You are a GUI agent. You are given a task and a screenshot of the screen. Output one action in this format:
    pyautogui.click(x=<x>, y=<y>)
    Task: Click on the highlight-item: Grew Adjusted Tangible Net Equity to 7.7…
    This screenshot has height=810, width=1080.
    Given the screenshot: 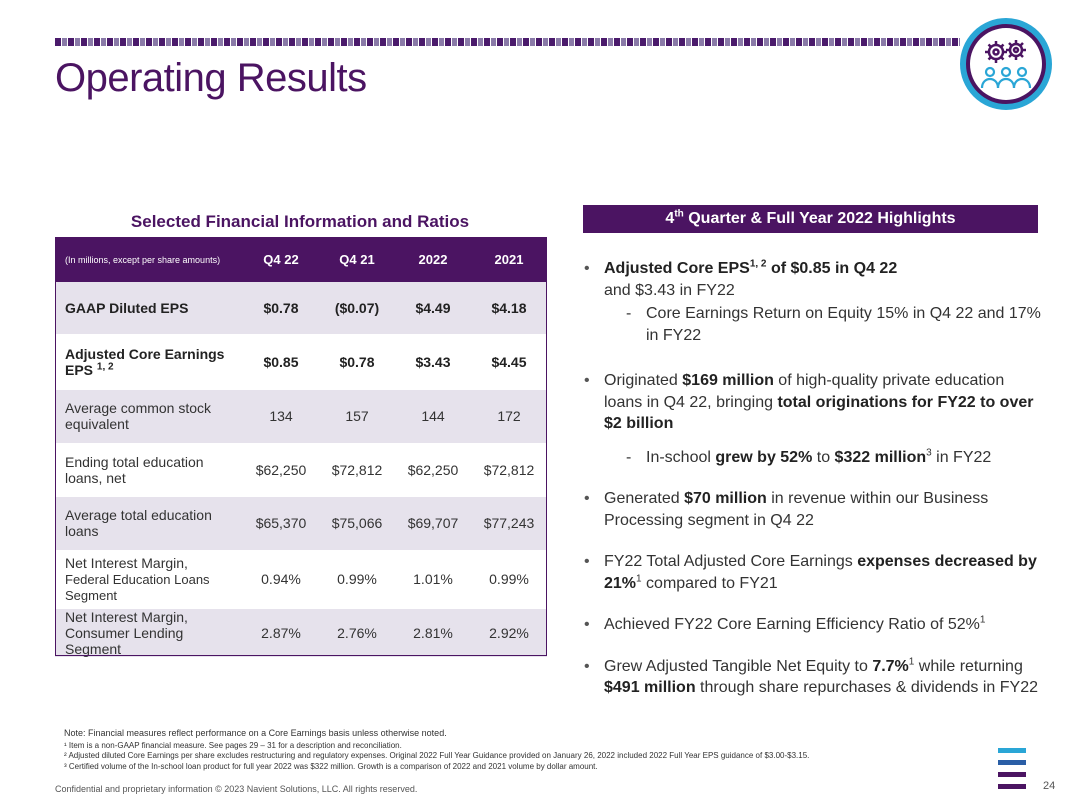 What is the action you would take?
    pyautogui.click(x=812, y=677)
    